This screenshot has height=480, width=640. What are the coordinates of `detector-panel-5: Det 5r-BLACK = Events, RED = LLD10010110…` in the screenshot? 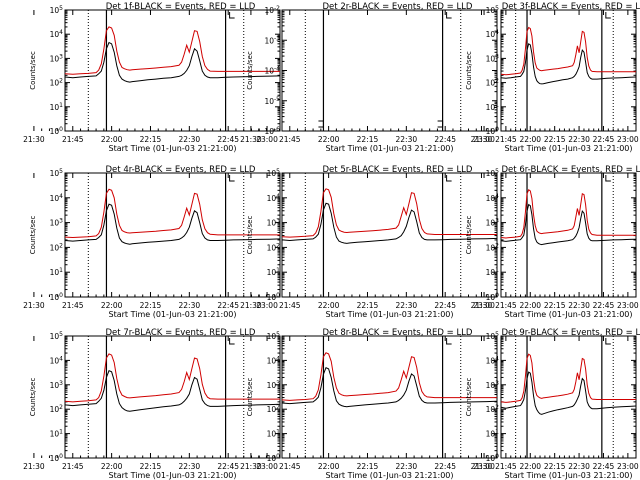 It's located at (369, 242).